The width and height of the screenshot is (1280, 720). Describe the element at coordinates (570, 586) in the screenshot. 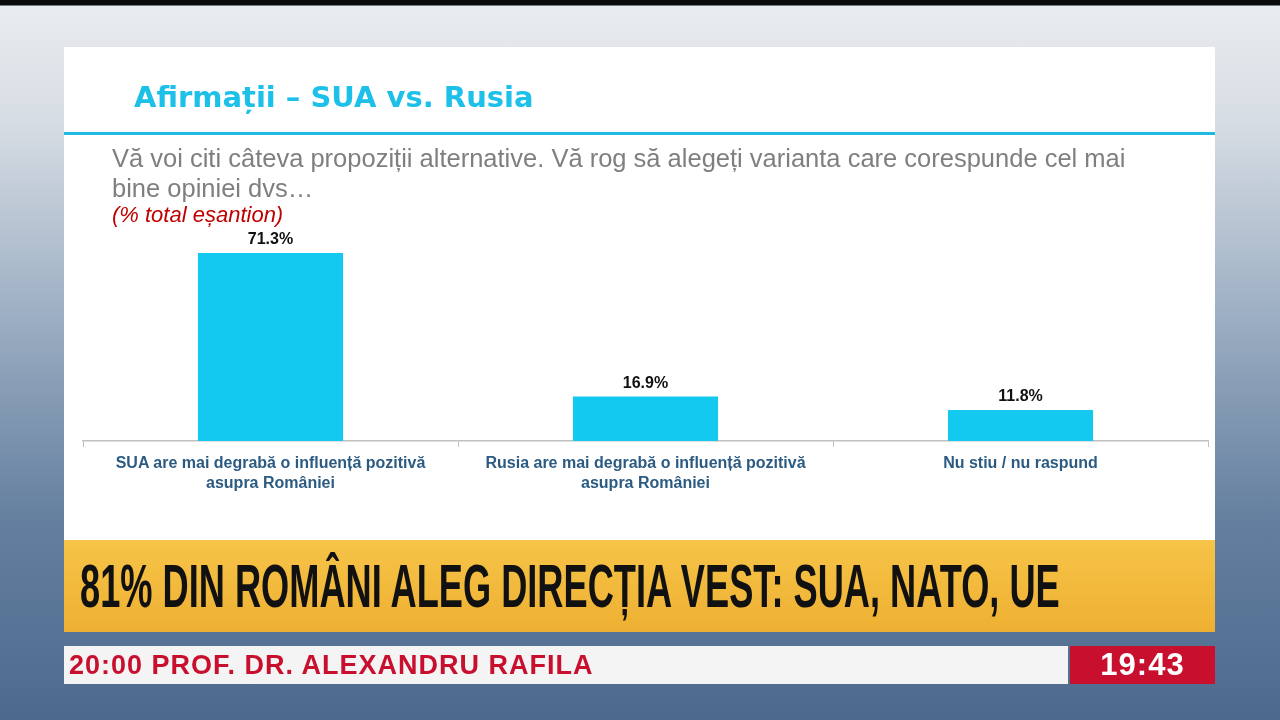

I see `text: 81% DIN ROMÂNI ALEG DIRECȚIA VEST: SUA, NATO, UE` at that location.